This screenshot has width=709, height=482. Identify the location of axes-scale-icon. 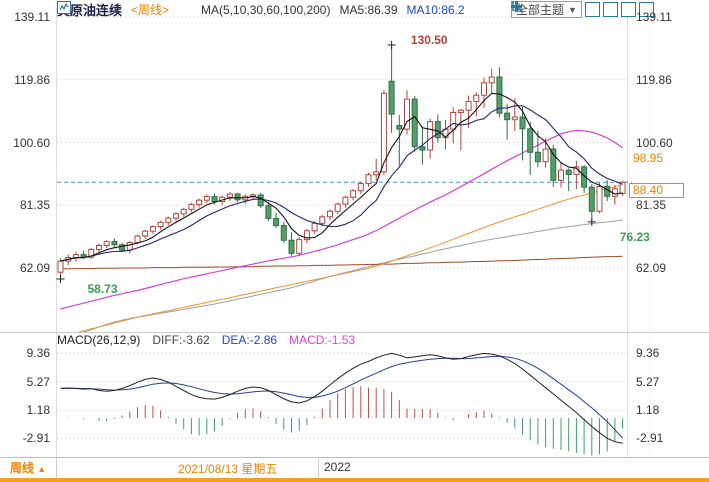
(564, 9).